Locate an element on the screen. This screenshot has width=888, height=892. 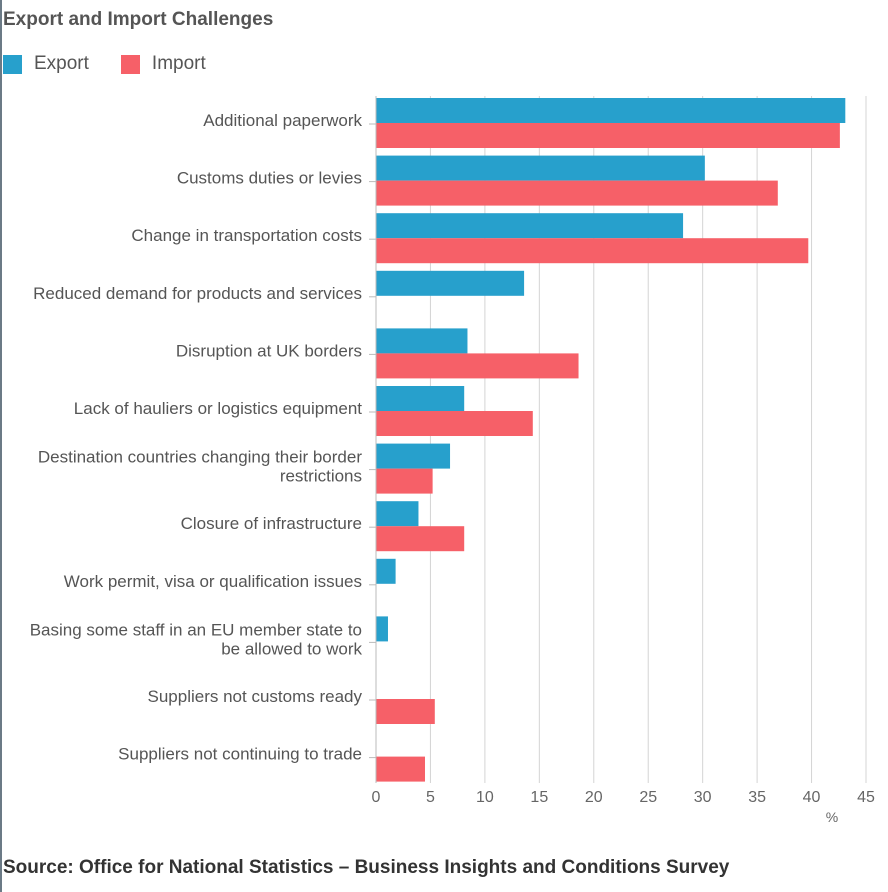
category-label-3: Reduced demand for products and services is located at coordinates (197, 293).